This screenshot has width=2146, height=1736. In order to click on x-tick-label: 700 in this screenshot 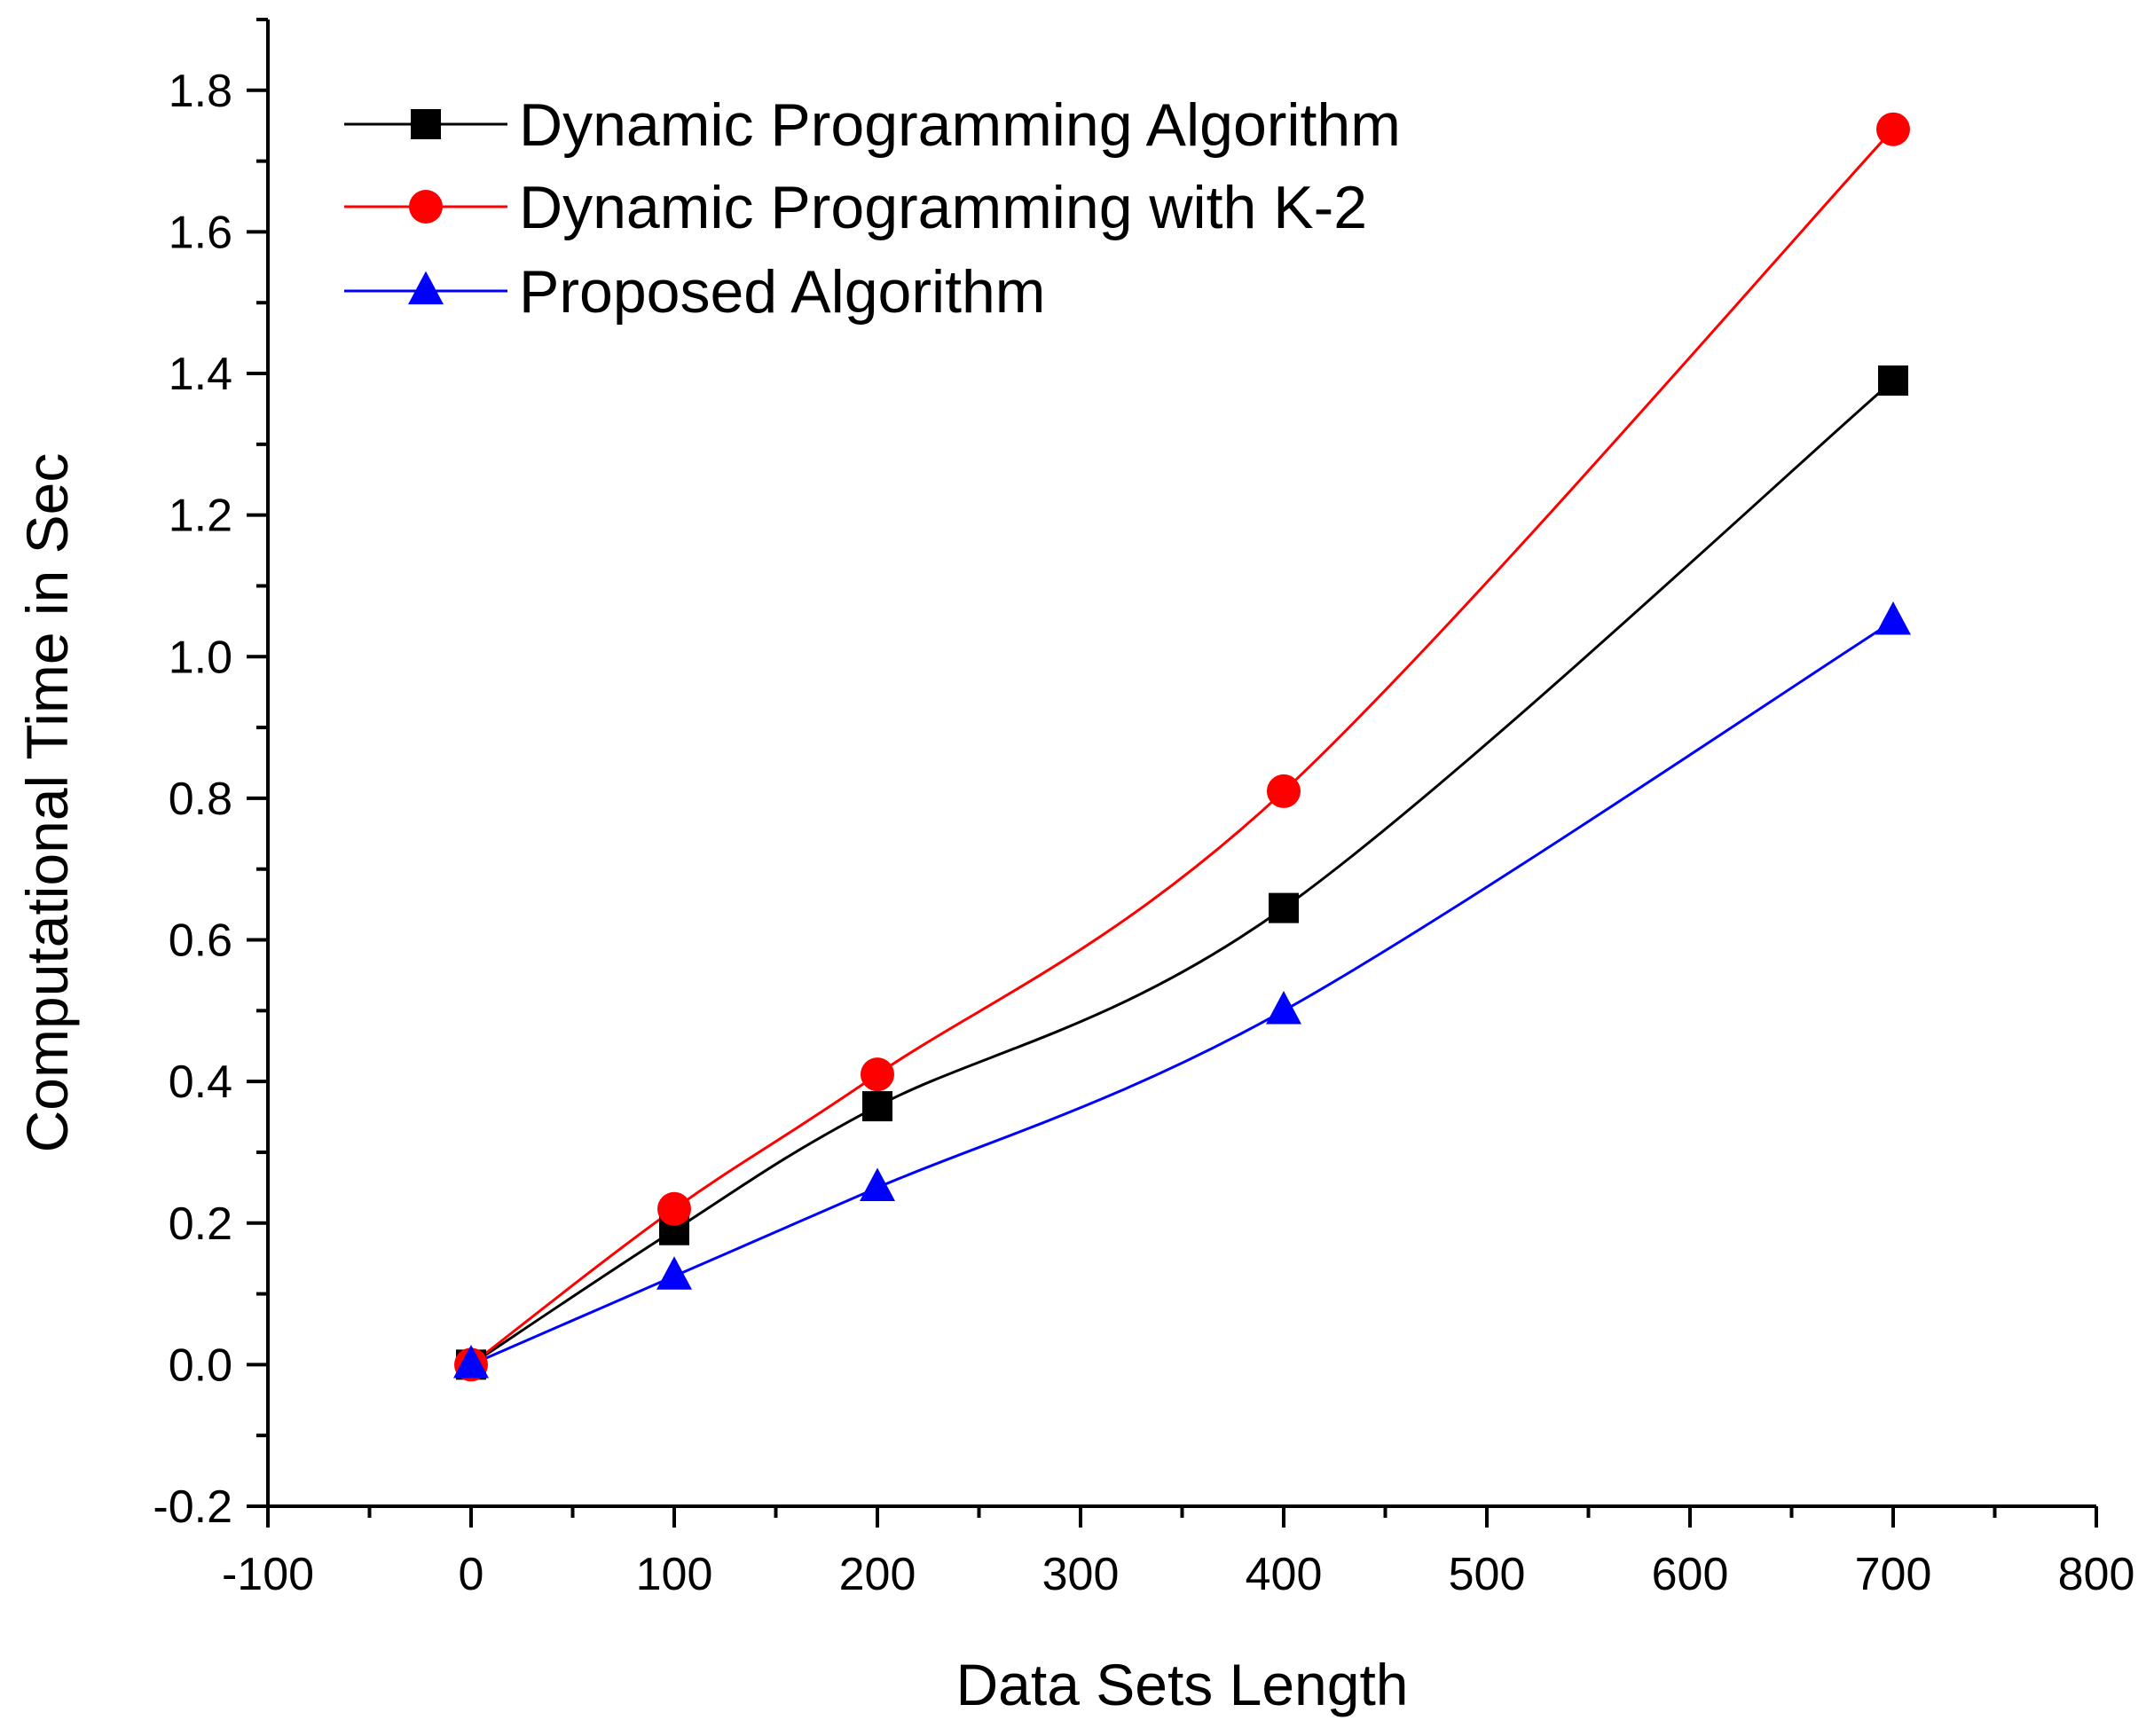, I will do `click(1893, 1574)`.